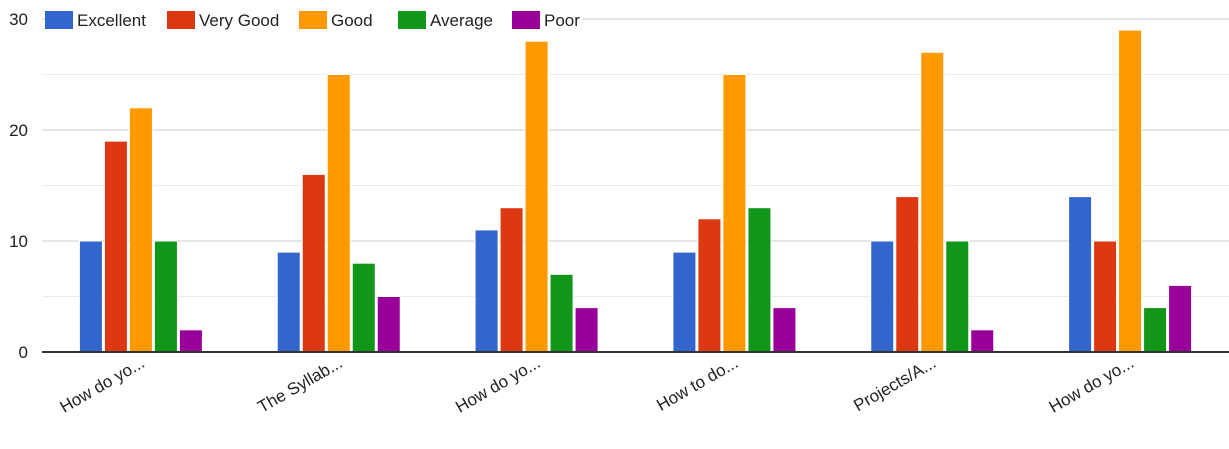  What do you see at coordinates (352, 20) in the screenshot?
I see `legend-label: Good` at bounding box center [352, 20].